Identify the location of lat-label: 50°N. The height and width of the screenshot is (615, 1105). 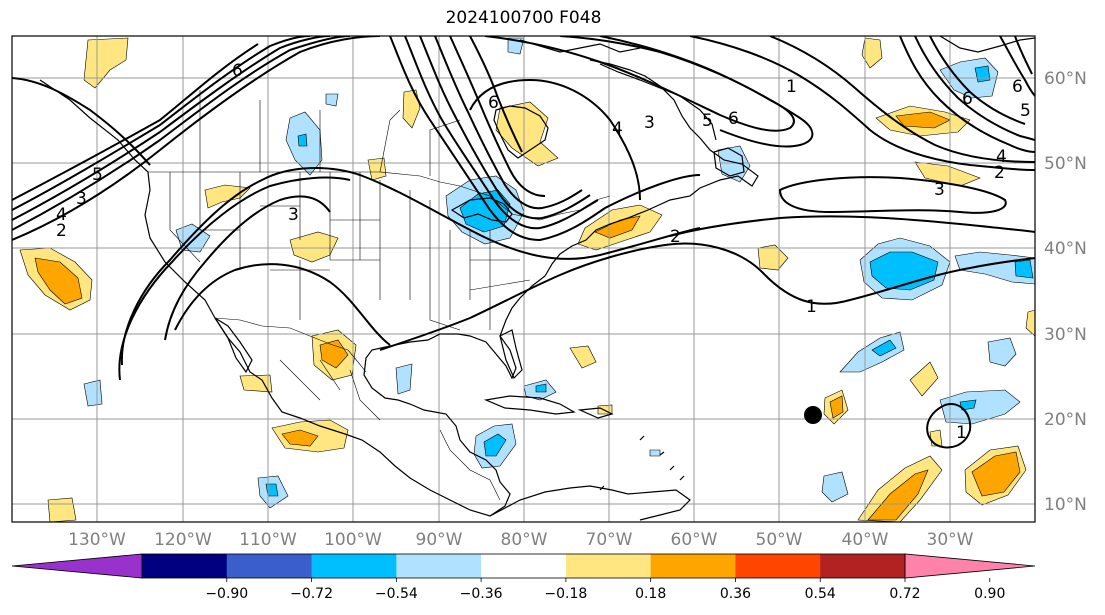
(1065, 164).